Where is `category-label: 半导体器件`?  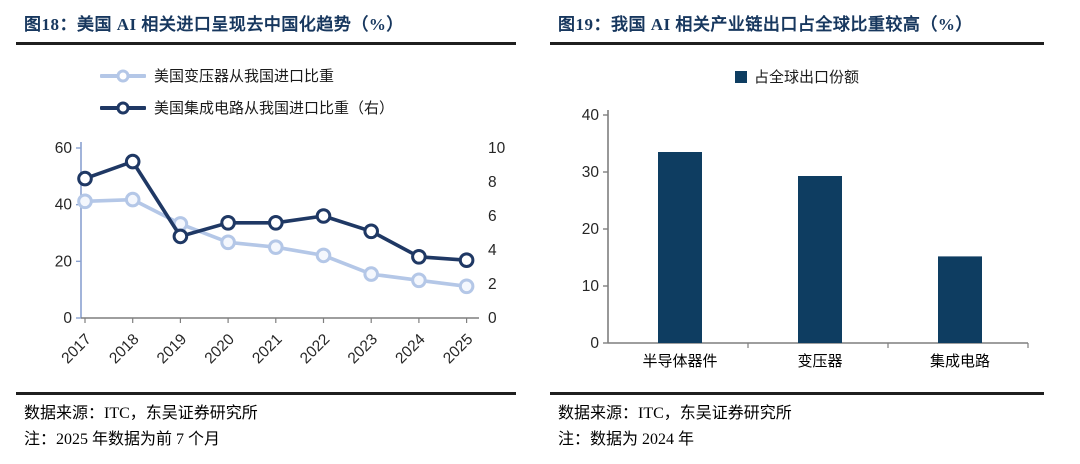 category-label: 半导体器件 is located at coordinates (679, 361).